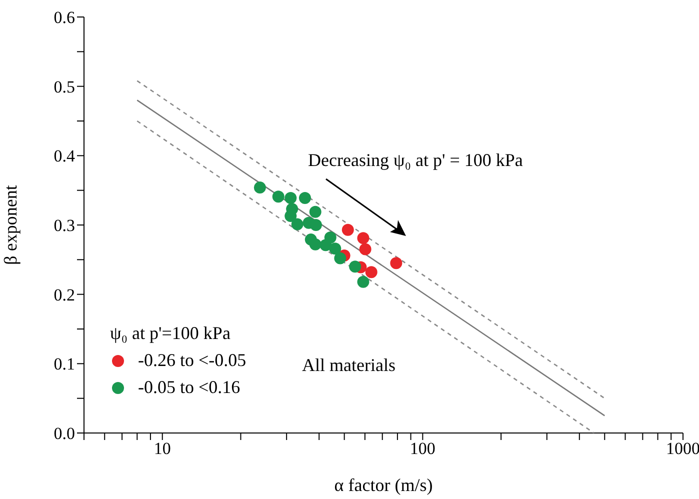  I want to click on y-tick-label: 0.0, so click(64, 434).